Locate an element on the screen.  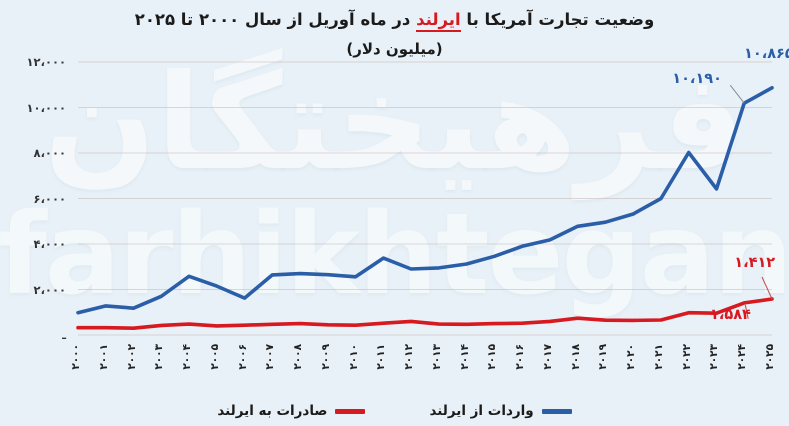
x-axis-tick-label: ۲۰۱۶ is located at coordinates (520, 357).